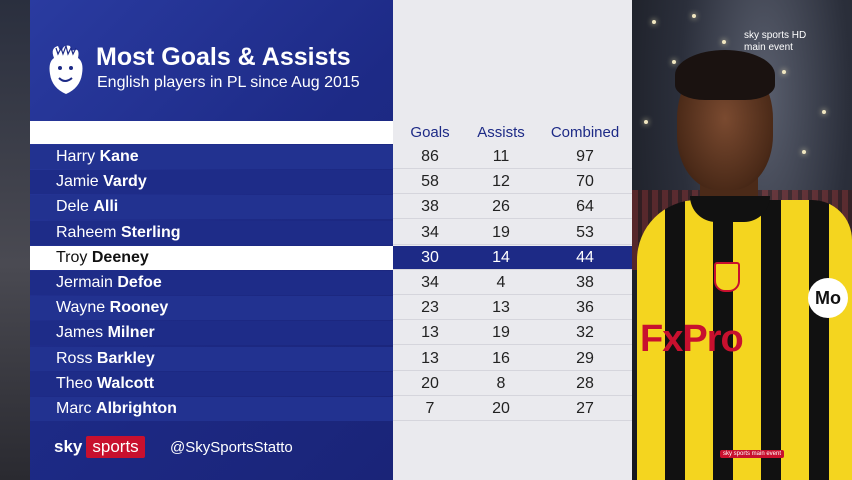 Image resolution: width=852 pixels, height=480 pixels. Describe the element at coordinates (430, 383) in the screenshot. I see `goals-value: 20` at that location.